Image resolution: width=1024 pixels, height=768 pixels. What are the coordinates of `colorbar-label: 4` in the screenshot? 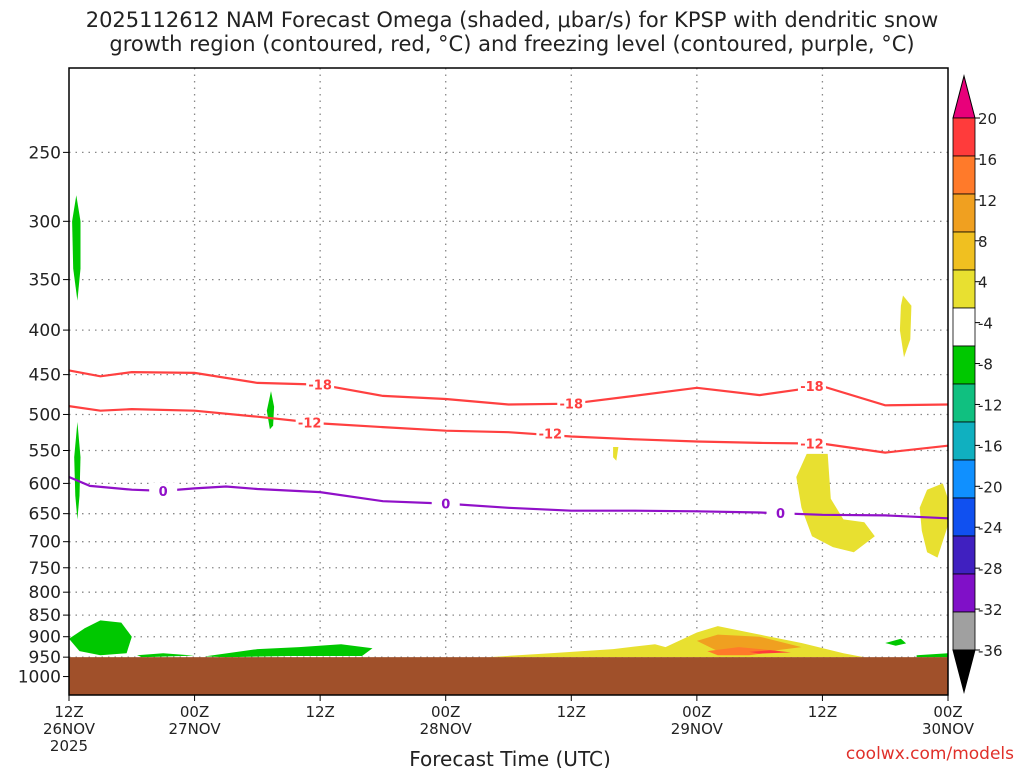 It's located at (983, 283).